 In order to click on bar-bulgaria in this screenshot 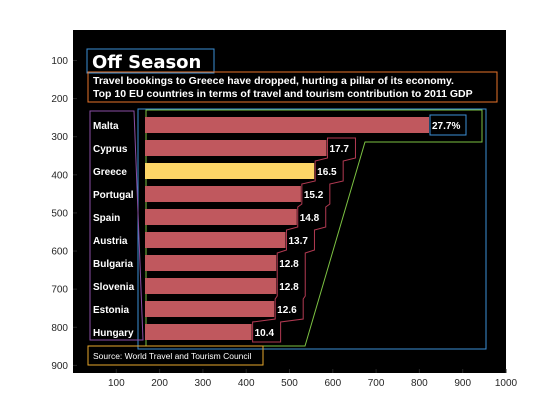, I will do `click(211, 263)`.